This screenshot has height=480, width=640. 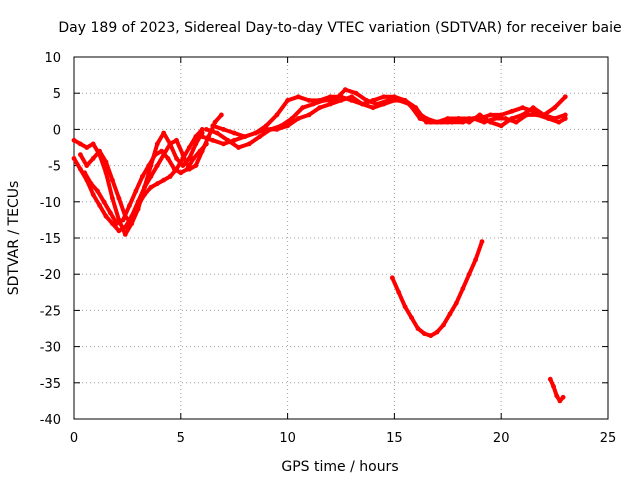 I want to click on y-tick-label: 0, so click(x=57, y=130).